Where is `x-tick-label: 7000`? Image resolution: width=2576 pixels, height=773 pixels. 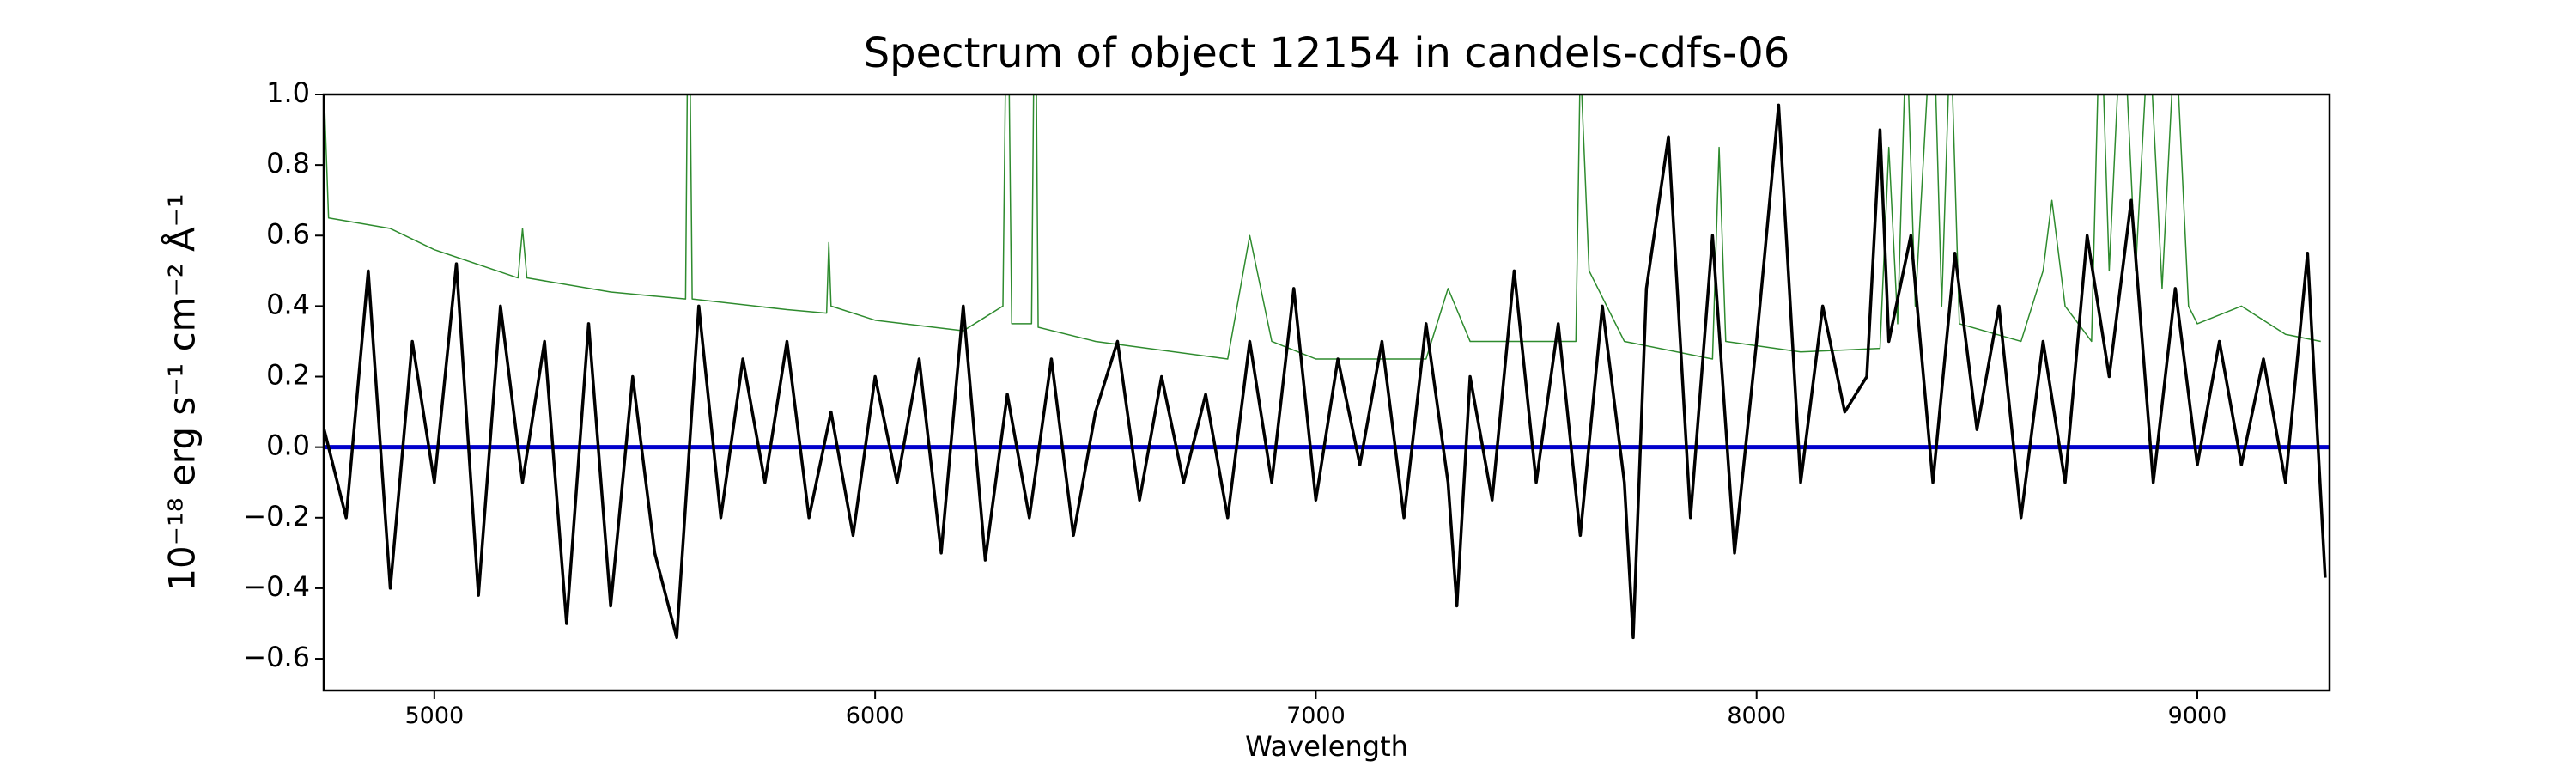
x-tick-label: 7000 is located at coordinates (1316, 716).